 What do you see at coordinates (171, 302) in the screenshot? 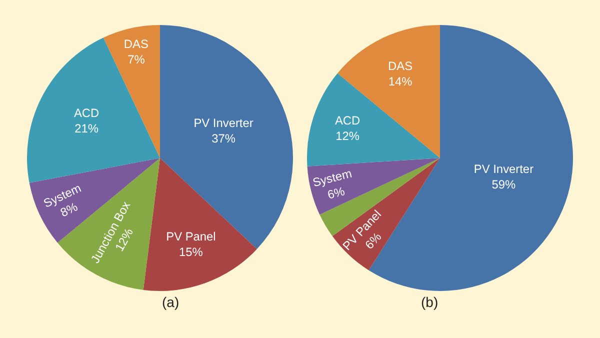
I see `text: (a)` at bounding box center [171, 302].